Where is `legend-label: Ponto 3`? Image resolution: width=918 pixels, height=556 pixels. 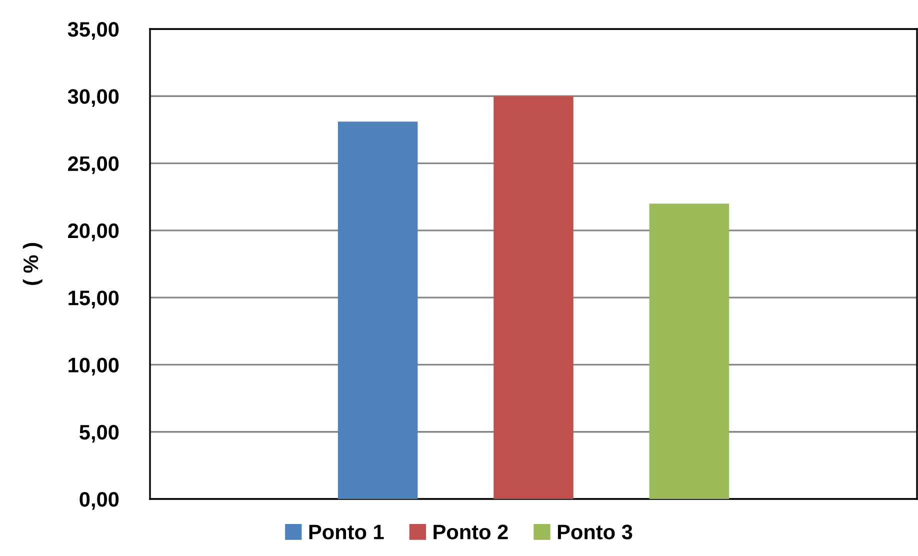
legend-label: Ponto 3 is located at coordinates (595, 532).